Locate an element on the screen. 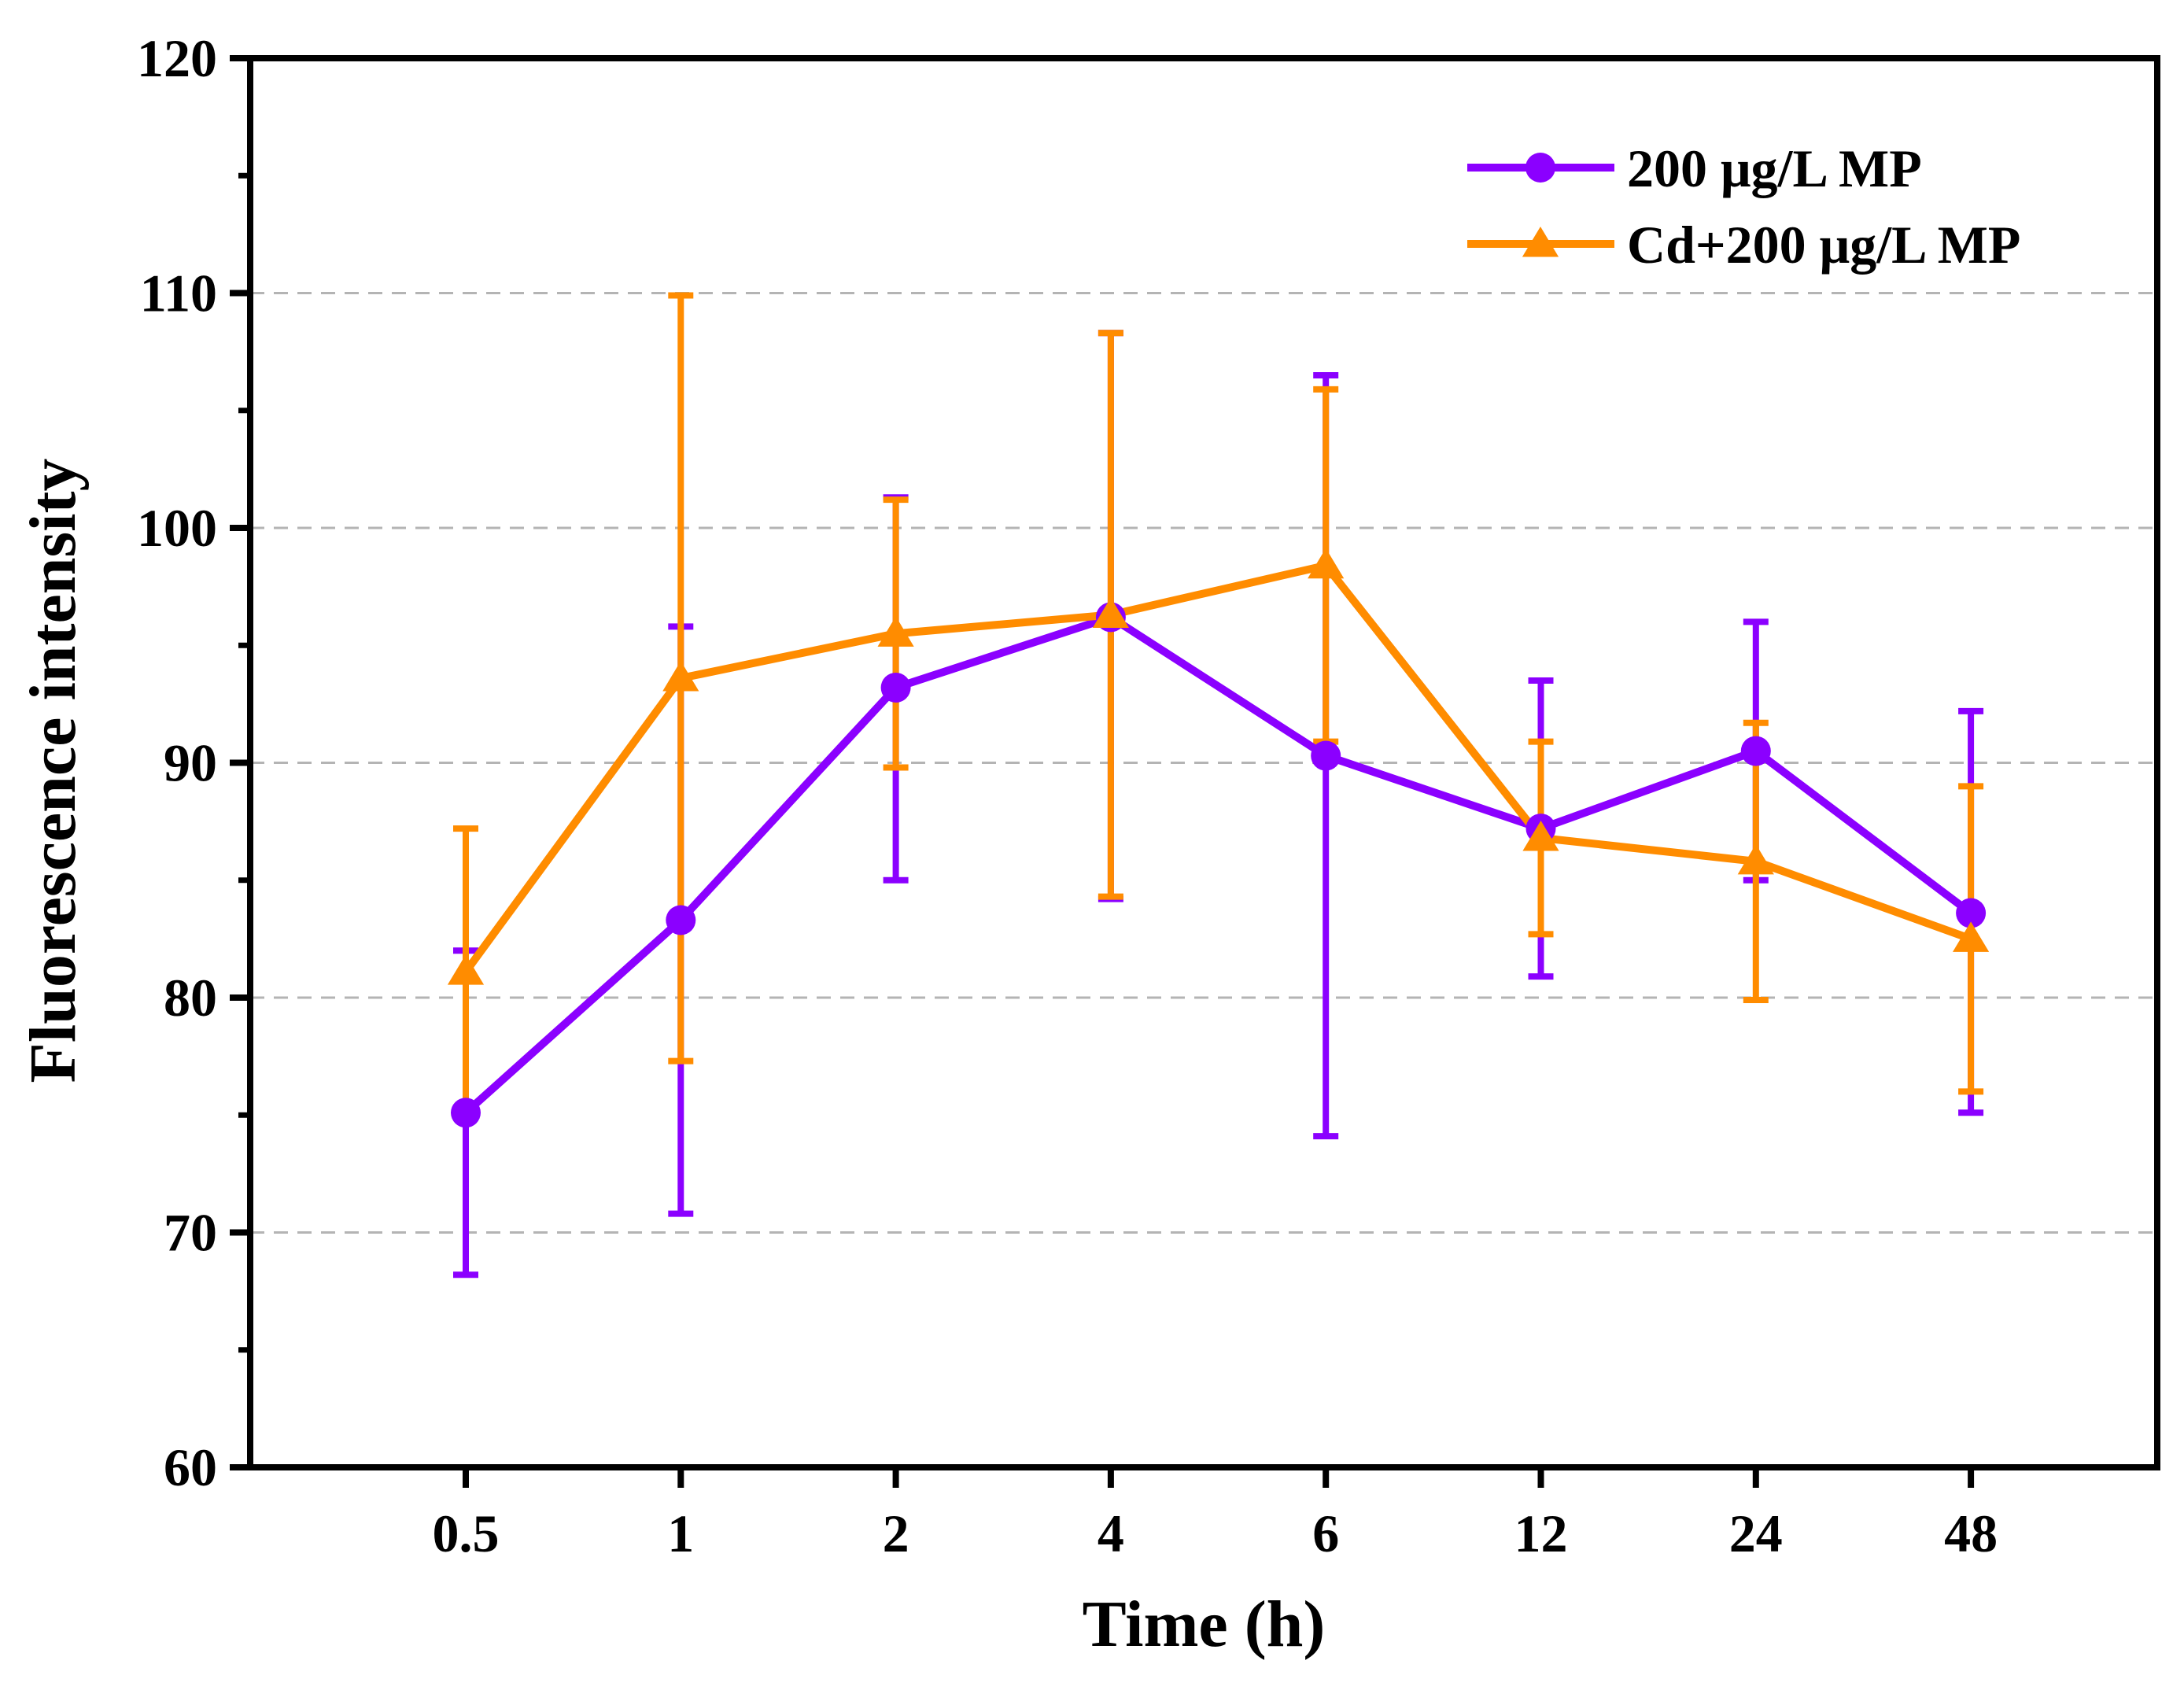 Image resolution: width=2184 pixels, height=1701 pixels. y-tick-label: 70 is located at coordinates (190, 1233).